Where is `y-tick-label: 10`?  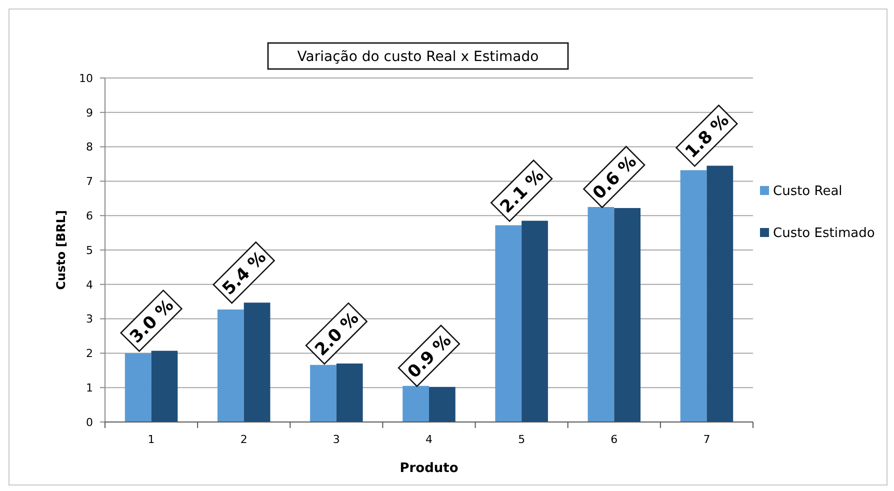 y-tick-label: 10 is located at coordinates (86, 78).